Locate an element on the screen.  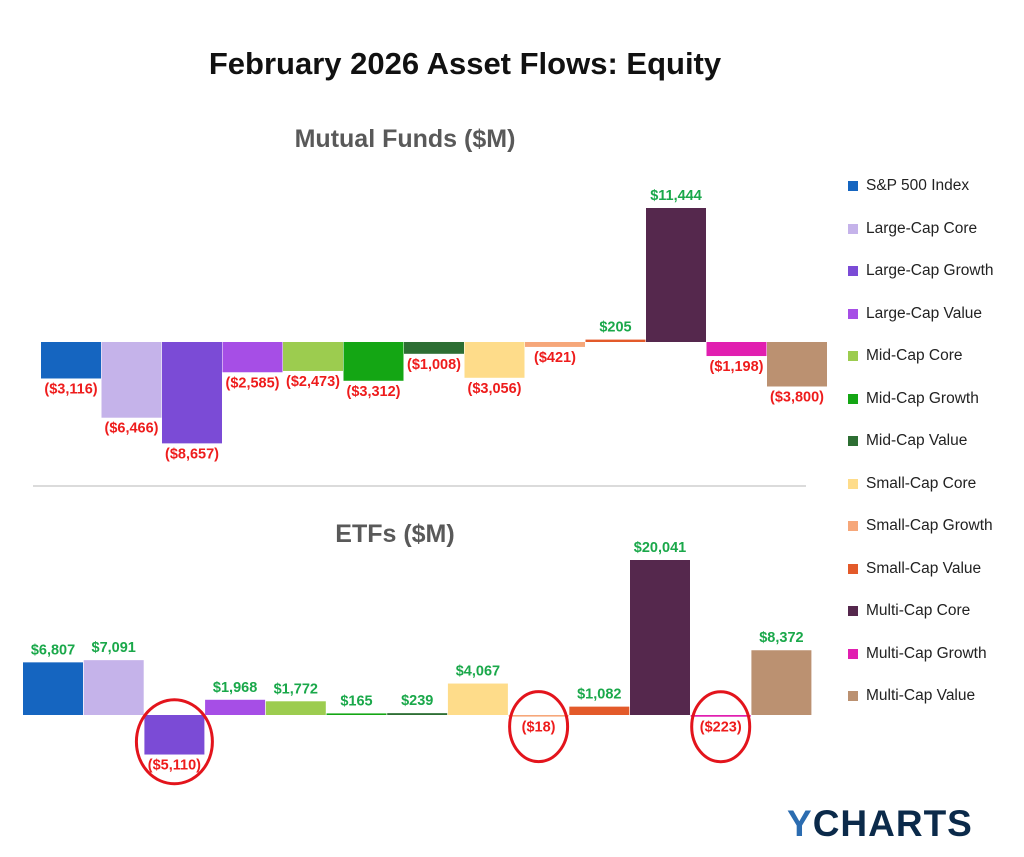
mf-bar-large-cap-core is located at coordinates (131, 380).